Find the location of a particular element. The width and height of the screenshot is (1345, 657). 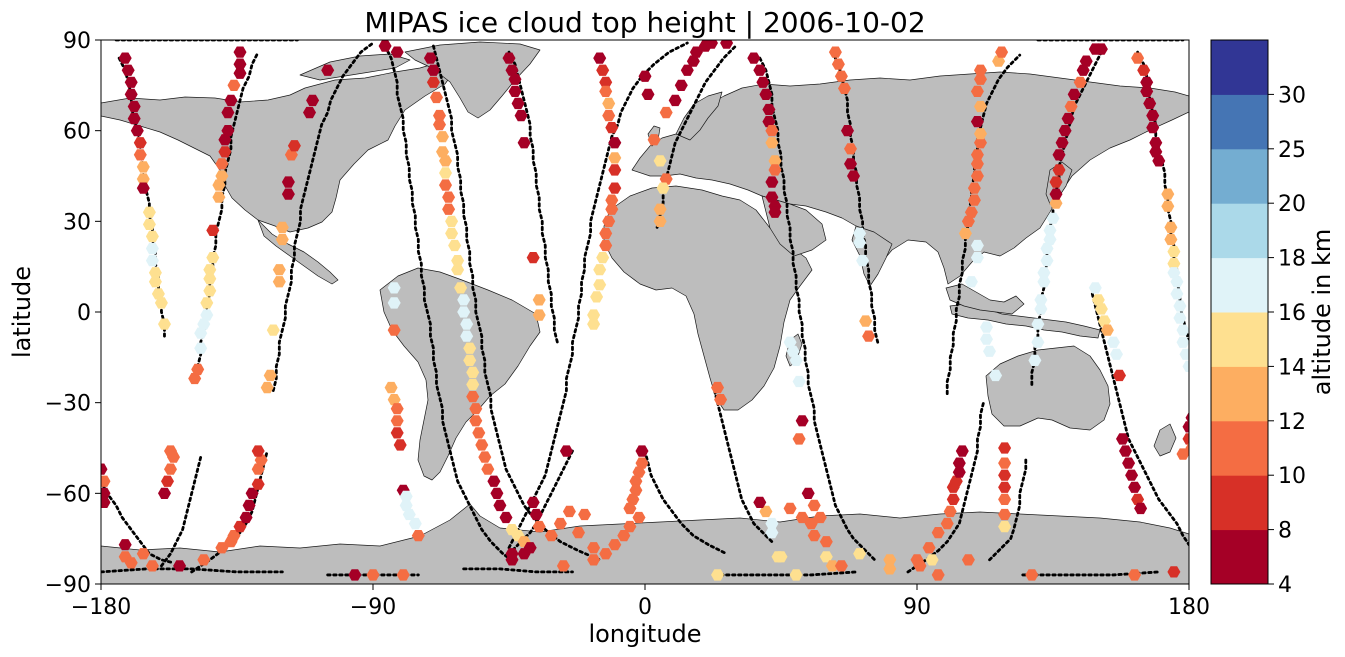

land-south-america is located at coordinates (460, 374).